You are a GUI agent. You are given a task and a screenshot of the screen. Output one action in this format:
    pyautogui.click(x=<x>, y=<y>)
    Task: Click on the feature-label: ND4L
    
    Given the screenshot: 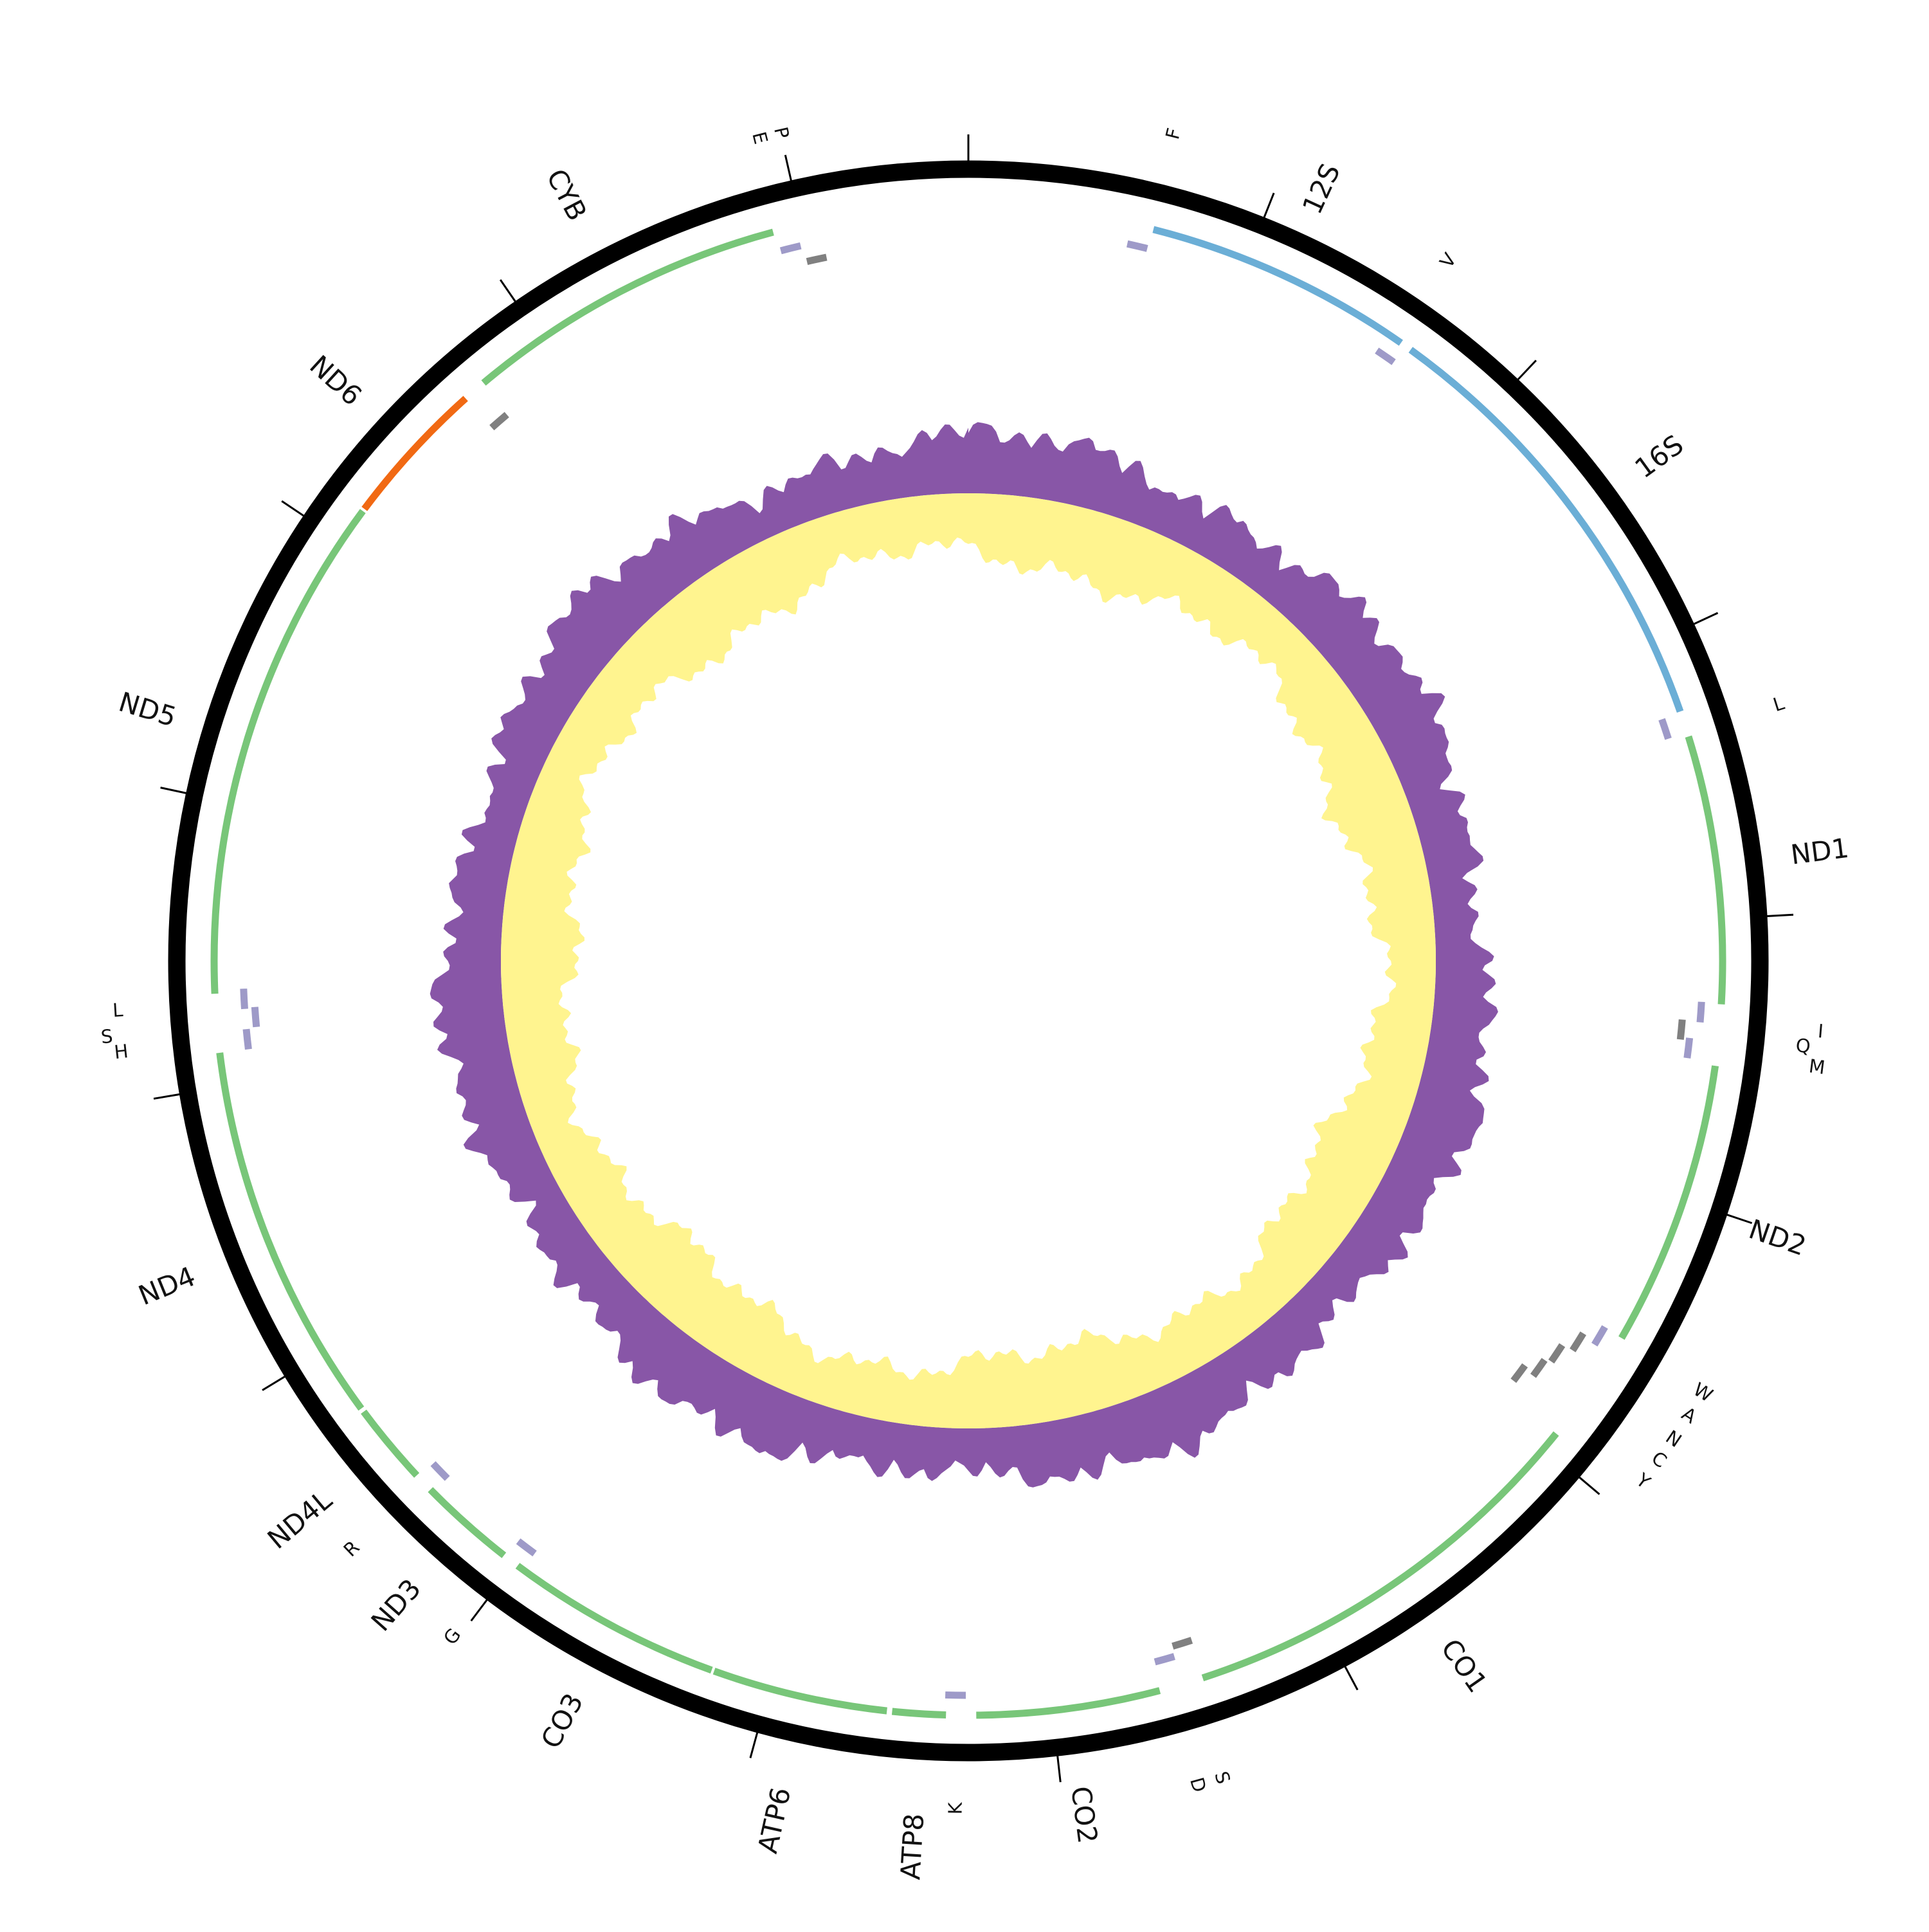 What is the action you would take?
    pyautogui.click(x=300, y=1519)
    